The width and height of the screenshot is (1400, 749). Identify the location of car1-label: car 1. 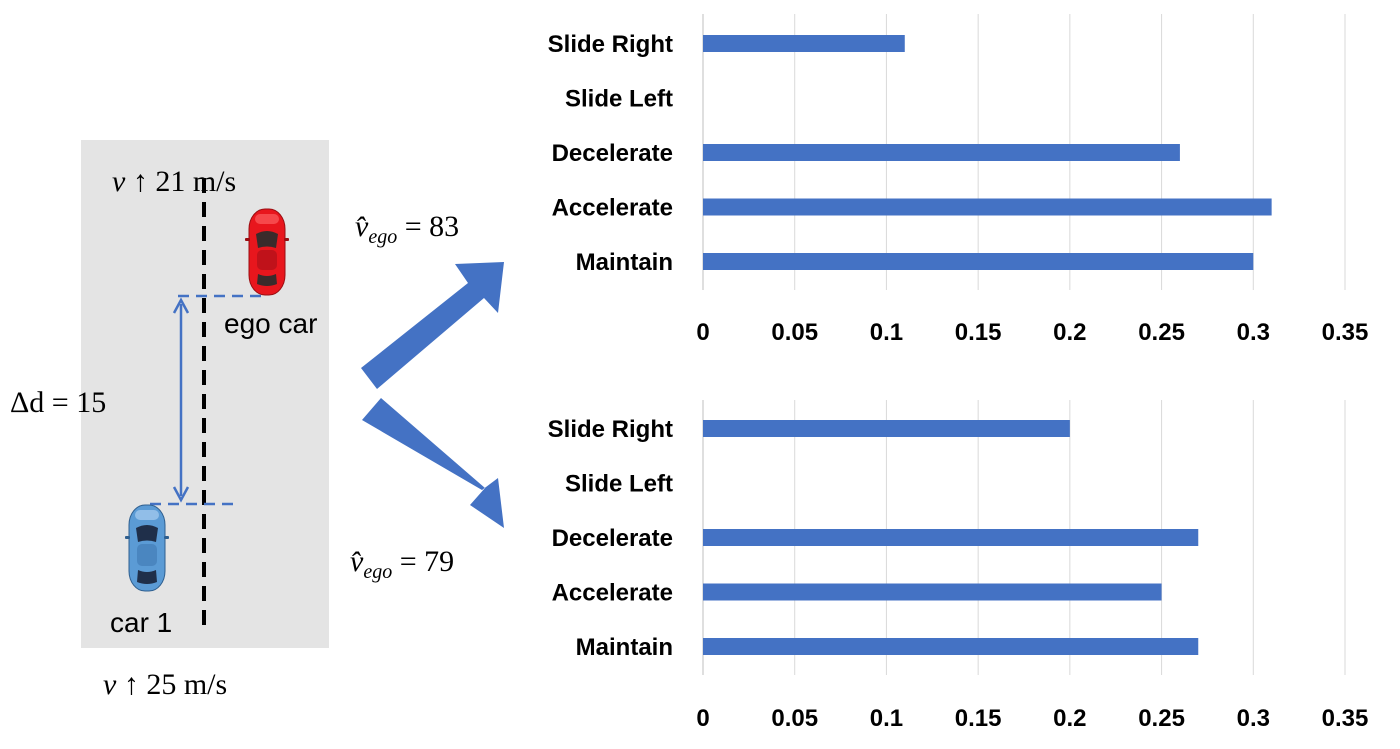
(141, 622).